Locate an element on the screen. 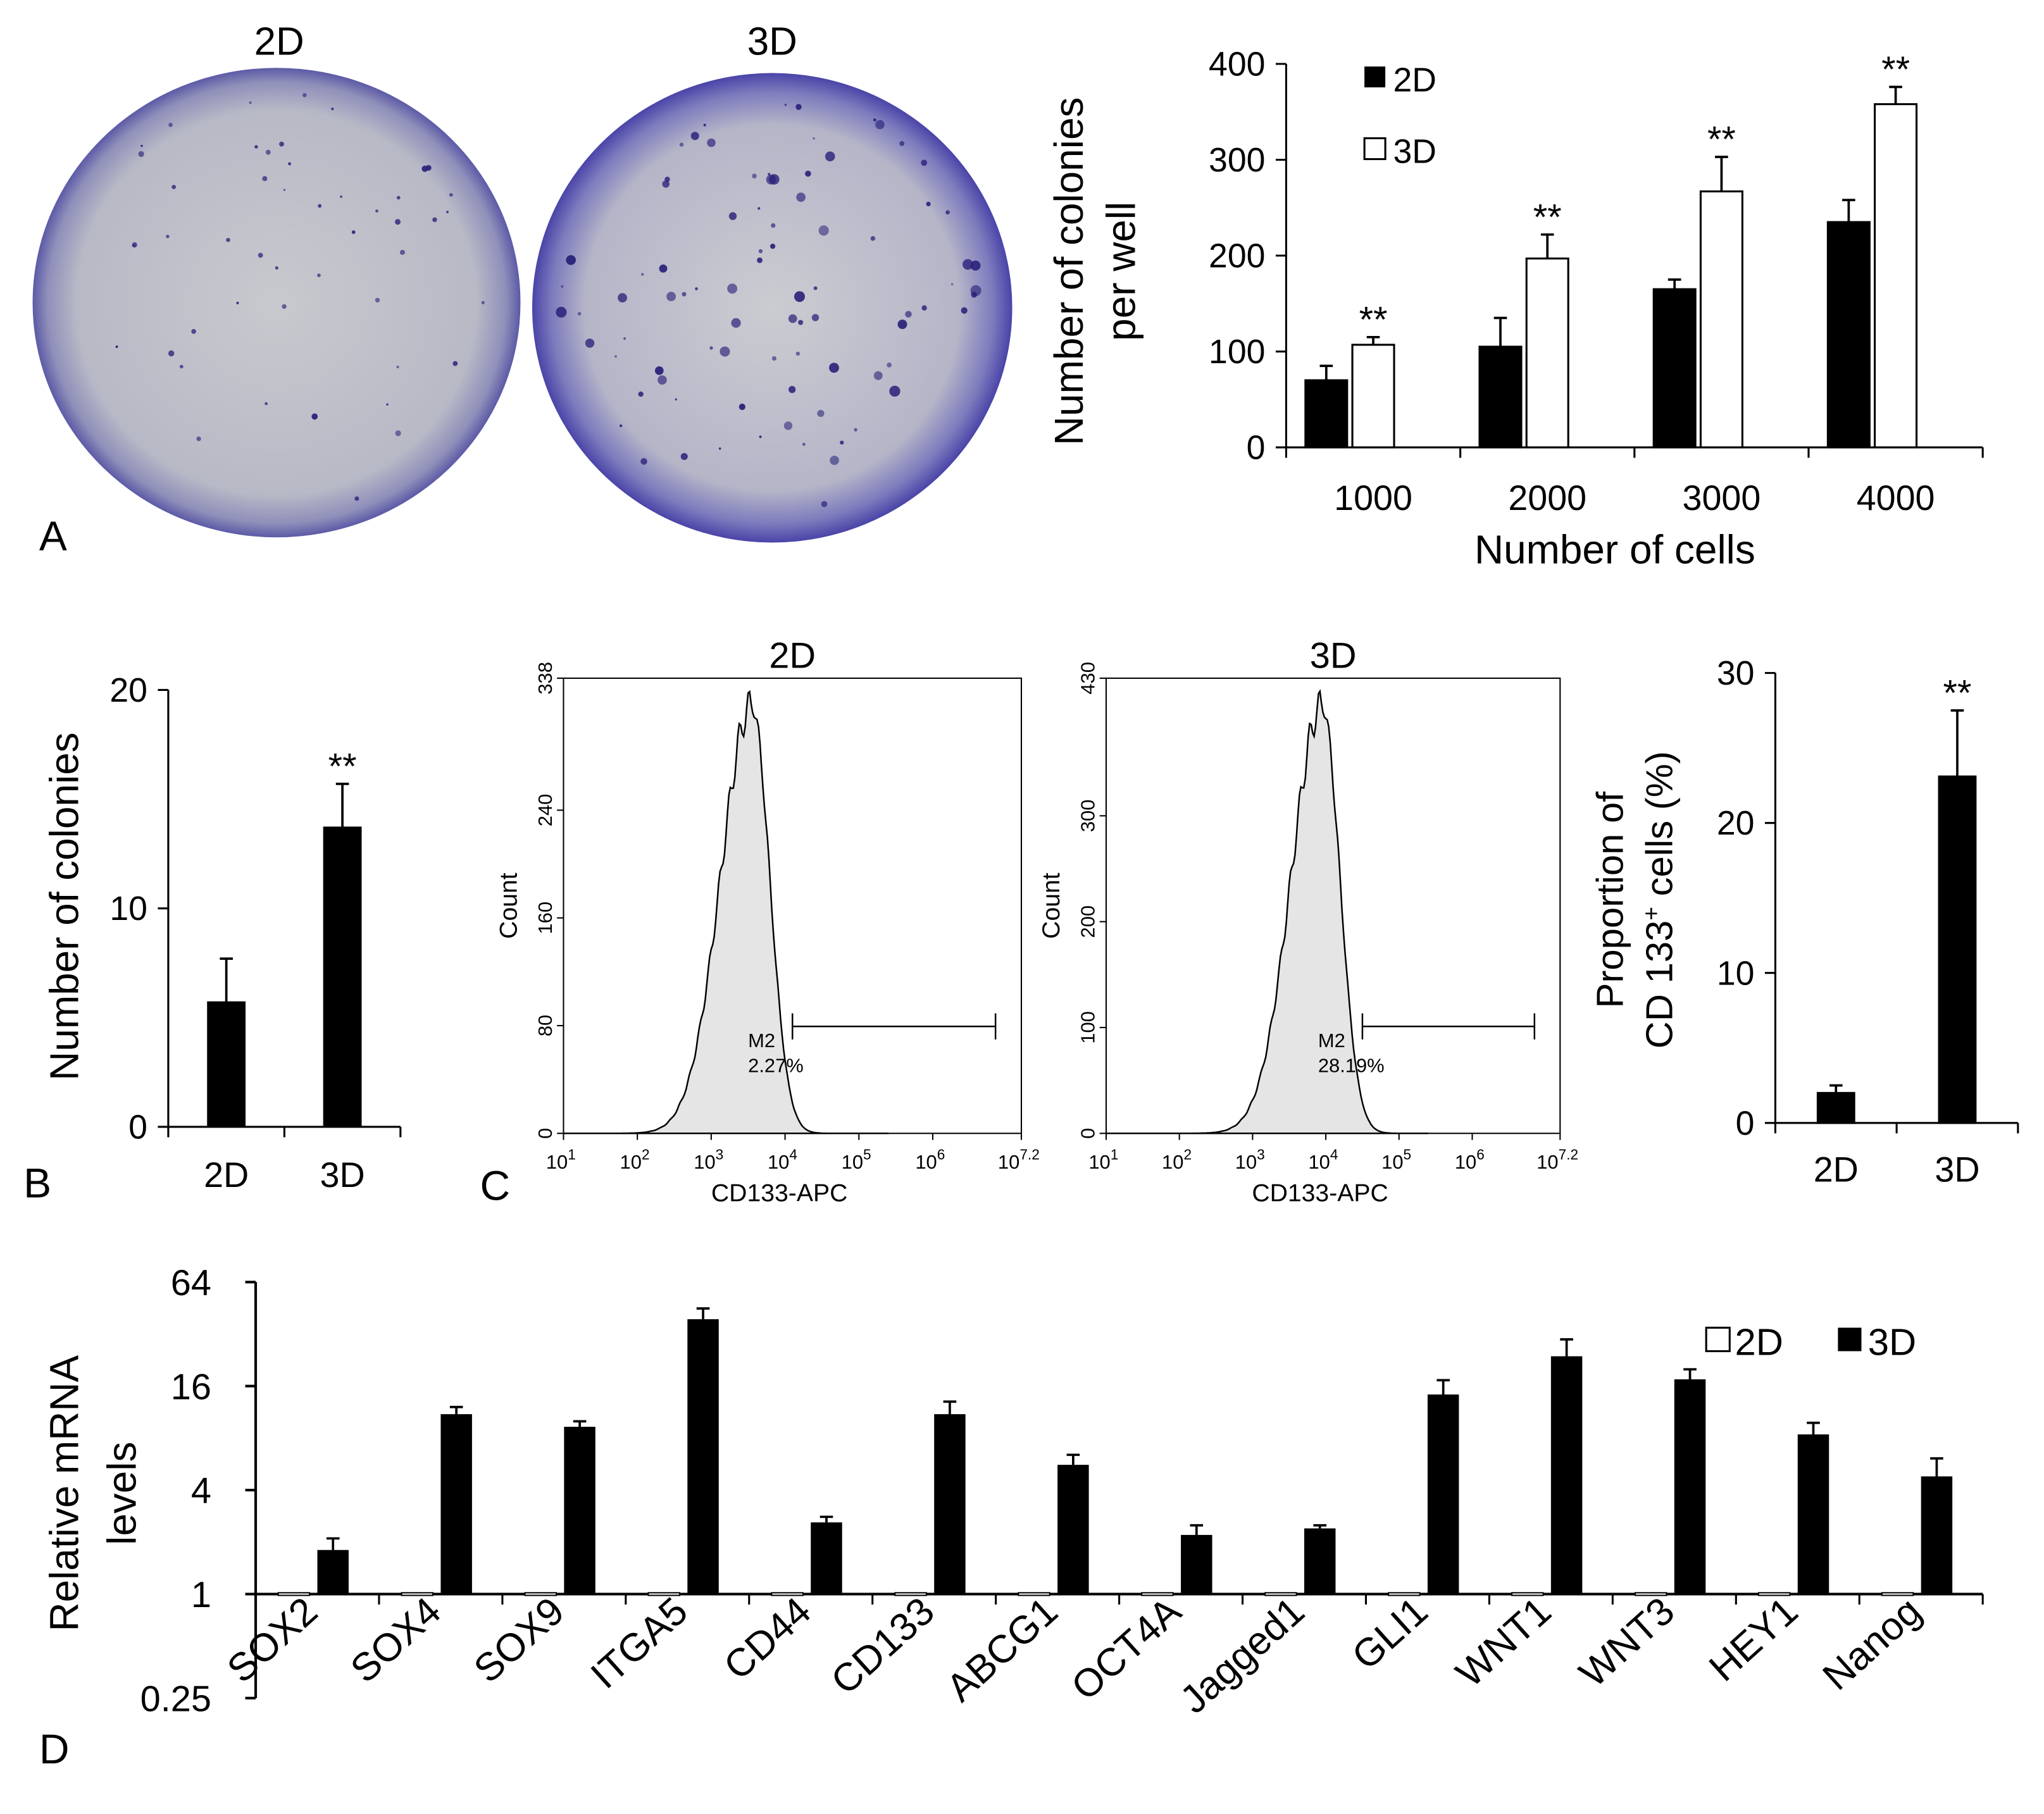  panel-d-ylabel-line1: Relative mRNA is located at coordinates (64, 1493).